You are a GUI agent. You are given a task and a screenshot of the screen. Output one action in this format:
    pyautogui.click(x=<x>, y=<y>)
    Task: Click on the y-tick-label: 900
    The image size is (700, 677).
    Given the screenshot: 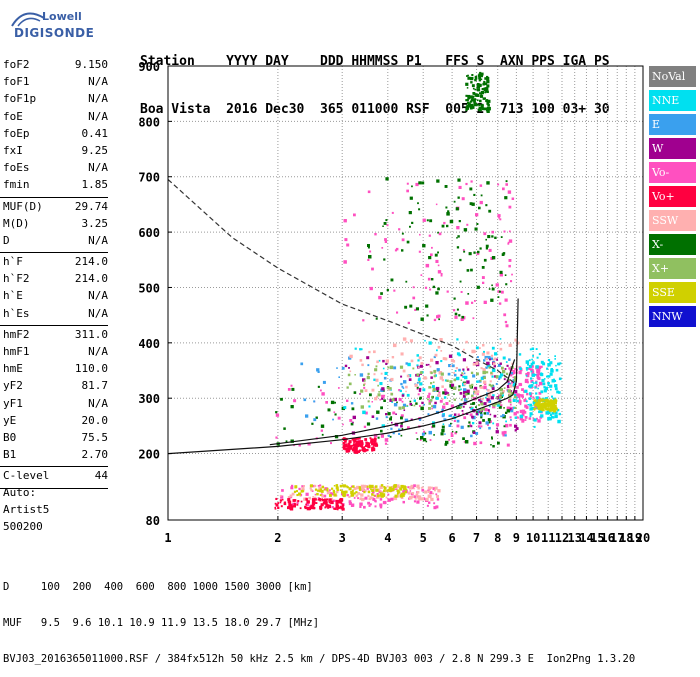 What is the action you would take?
    pyautogui.click(x=149, y=67)
    